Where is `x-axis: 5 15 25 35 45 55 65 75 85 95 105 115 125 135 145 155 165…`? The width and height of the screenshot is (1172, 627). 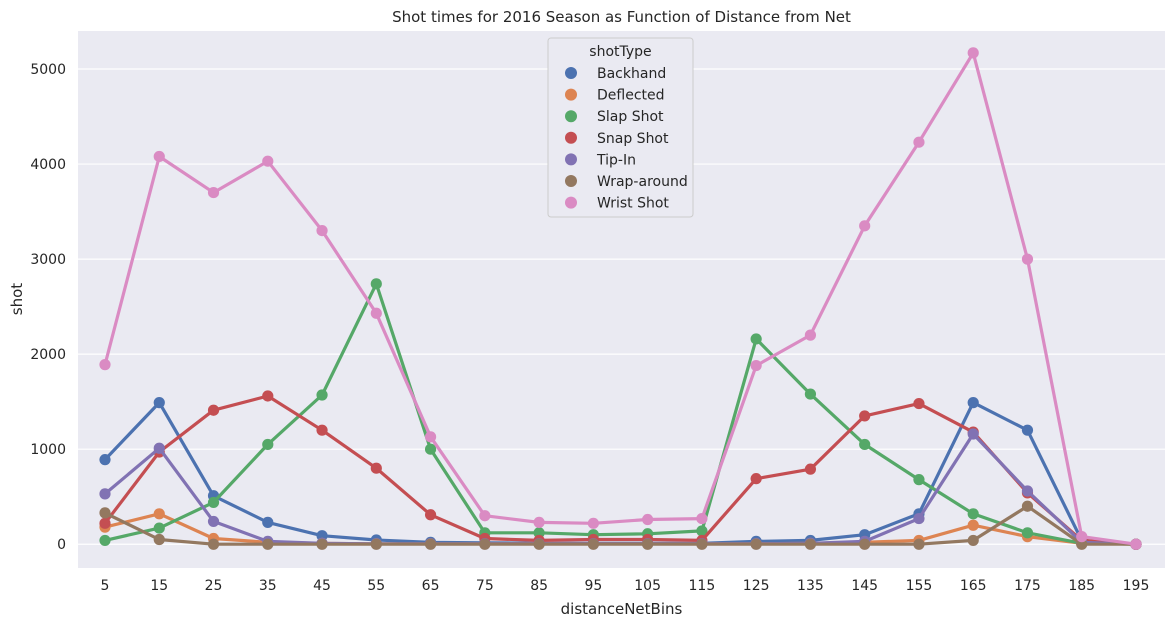 x-axis: 5 15 25 35 45 55 65 75 85 95 105 115 125 135 145 155 165… is located at coordinates (625, 586).